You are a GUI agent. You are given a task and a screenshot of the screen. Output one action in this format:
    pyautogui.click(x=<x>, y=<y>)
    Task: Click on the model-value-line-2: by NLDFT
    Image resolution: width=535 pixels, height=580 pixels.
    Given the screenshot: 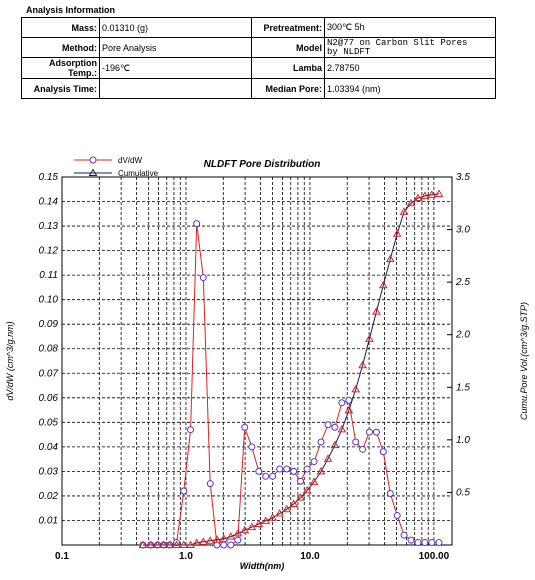 What is the action you would take?
    pyautogui.click(x=349, y=51)
    